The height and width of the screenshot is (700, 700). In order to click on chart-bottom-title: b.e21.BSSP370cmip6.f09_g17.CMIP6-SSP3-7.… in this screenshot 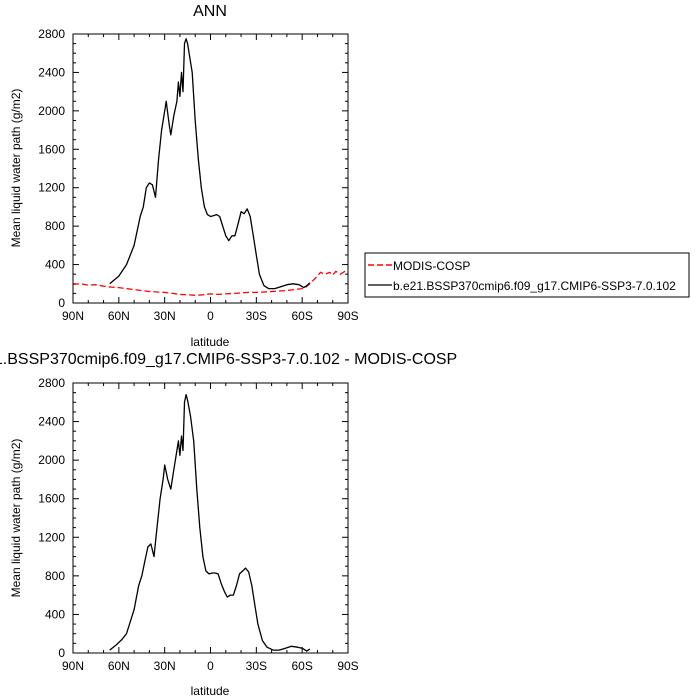, I will do `click(228, 359)`.